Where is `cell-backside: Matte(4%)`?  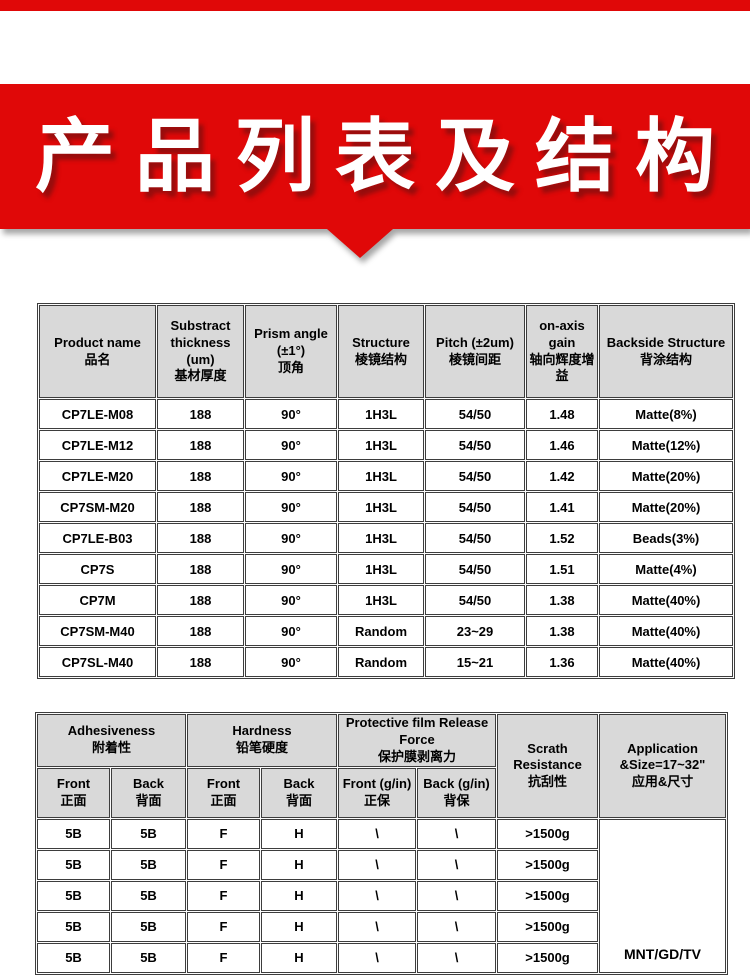
cell-backside: Matte(4%) is located at coordinates (666, 569).